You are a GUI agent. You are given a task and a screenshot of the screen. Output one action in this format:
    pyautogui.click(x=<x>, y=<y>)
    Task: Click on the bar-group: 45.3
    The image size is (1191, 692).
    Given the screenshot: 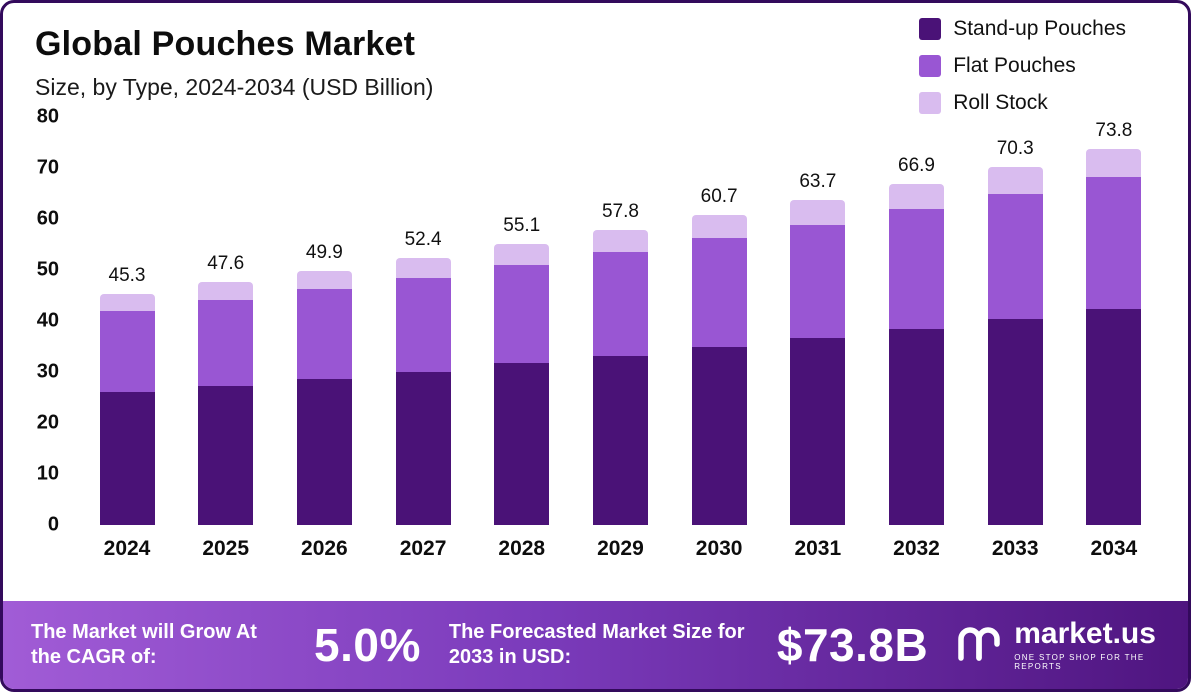 What is the action you would take?
    pyautogui.click(x=127, y=395)
    